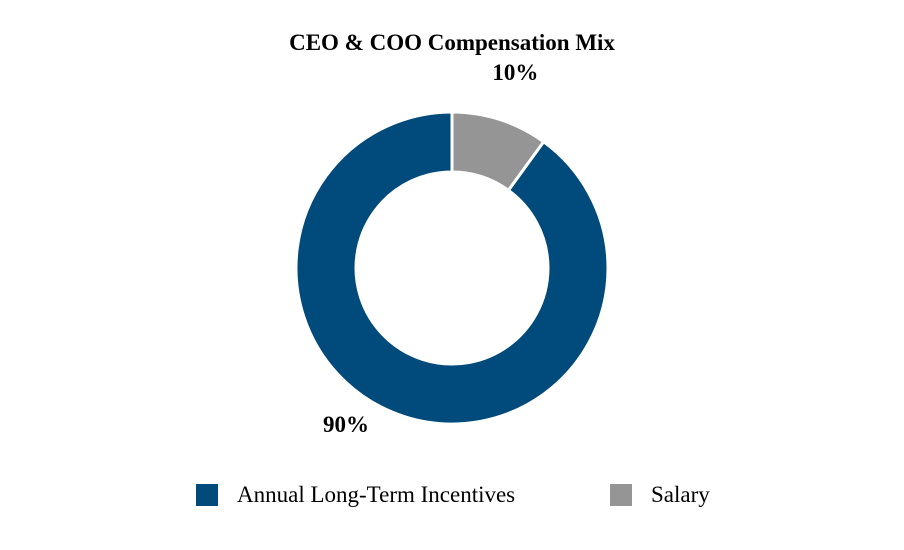 The width and height of the screenshot is (904, 550). I want to click on chart-legend: Annual Long-Term Incentives Salary, so click(452, 497).